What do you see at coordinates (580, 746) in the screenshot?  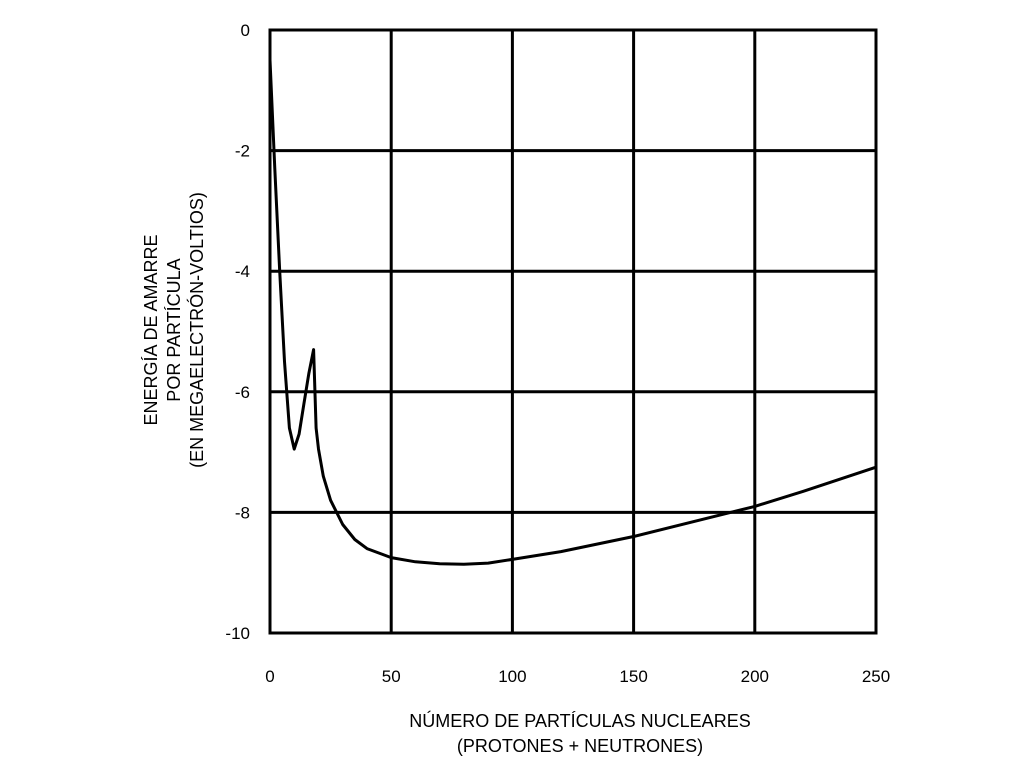 I see `x-axis-title-line-2: (PROTONES + NEUTRONES)` at bounding box center [580, 746].